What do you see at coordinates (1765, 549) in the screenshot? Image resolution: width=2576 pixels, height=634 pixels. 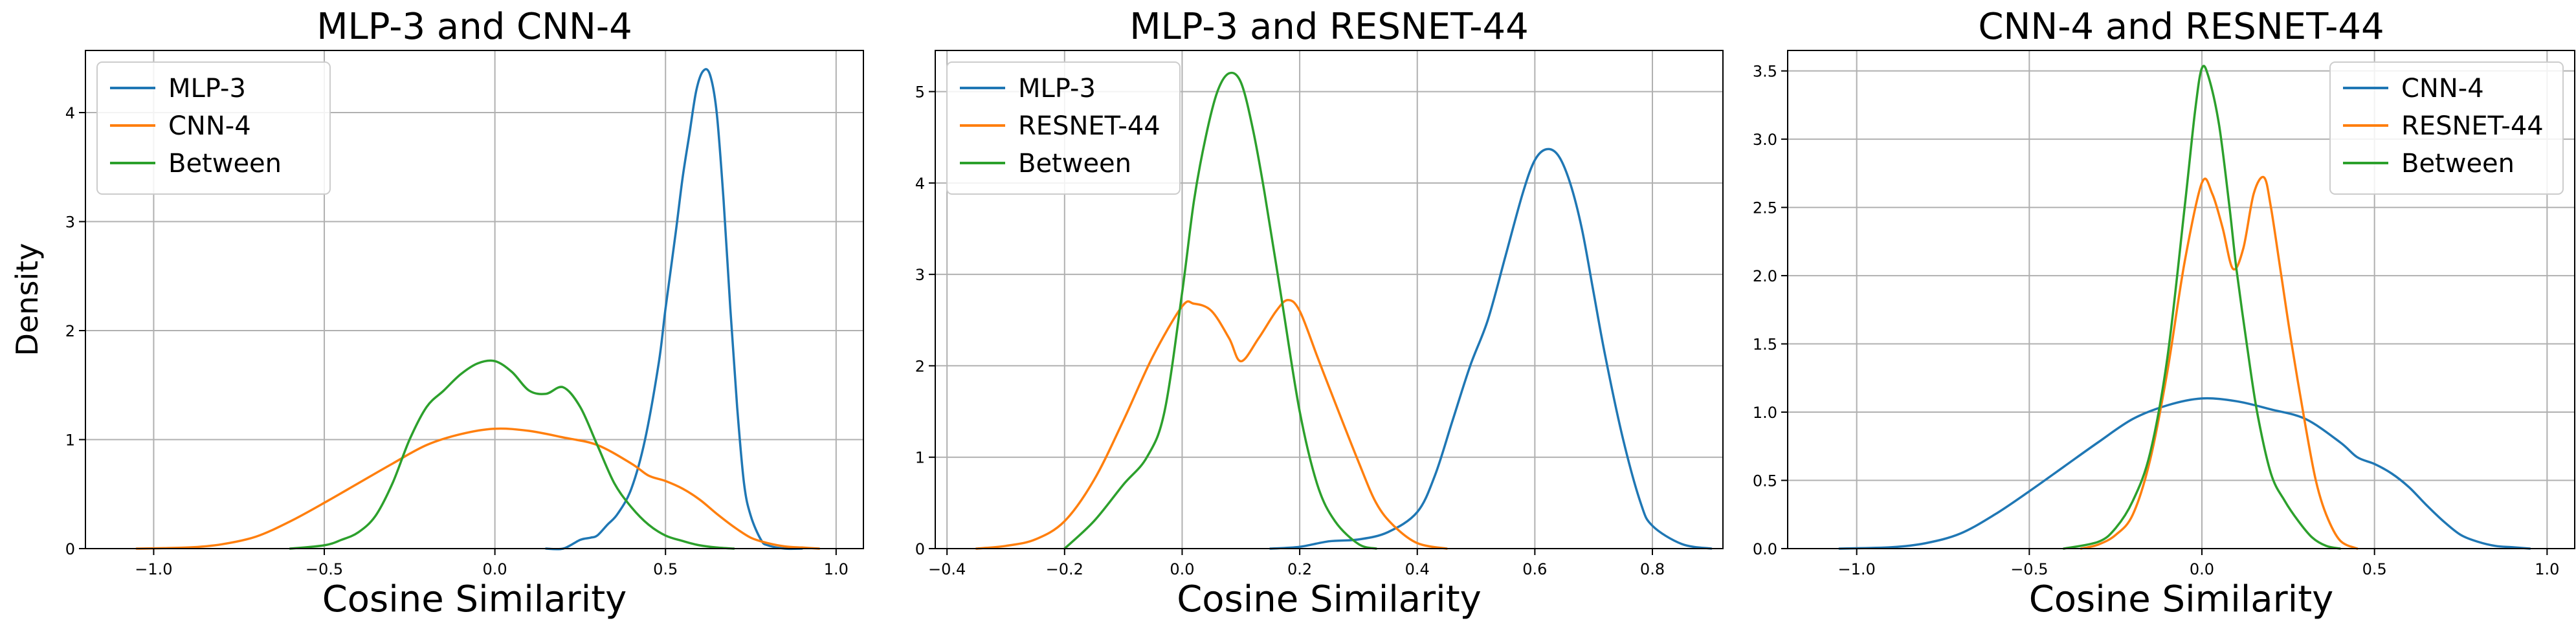 I see `y-tick-label: 0.0` at bounding box center [1765, 549].